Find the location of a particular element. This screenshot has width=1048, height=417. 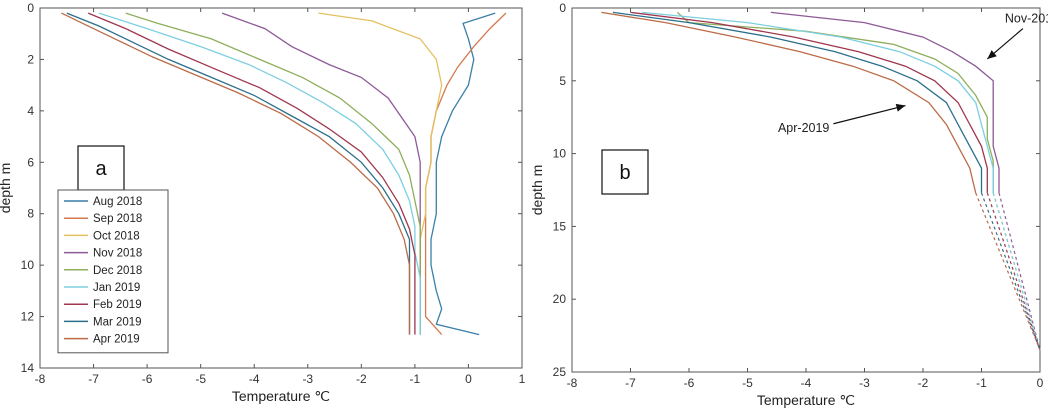

panel-label: a is located at coordinates (101, 169).